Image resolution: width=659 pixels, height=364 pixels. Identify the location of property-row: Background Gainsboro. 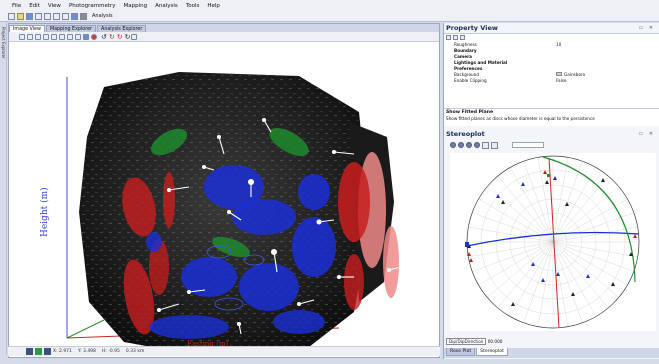
(520, 74).